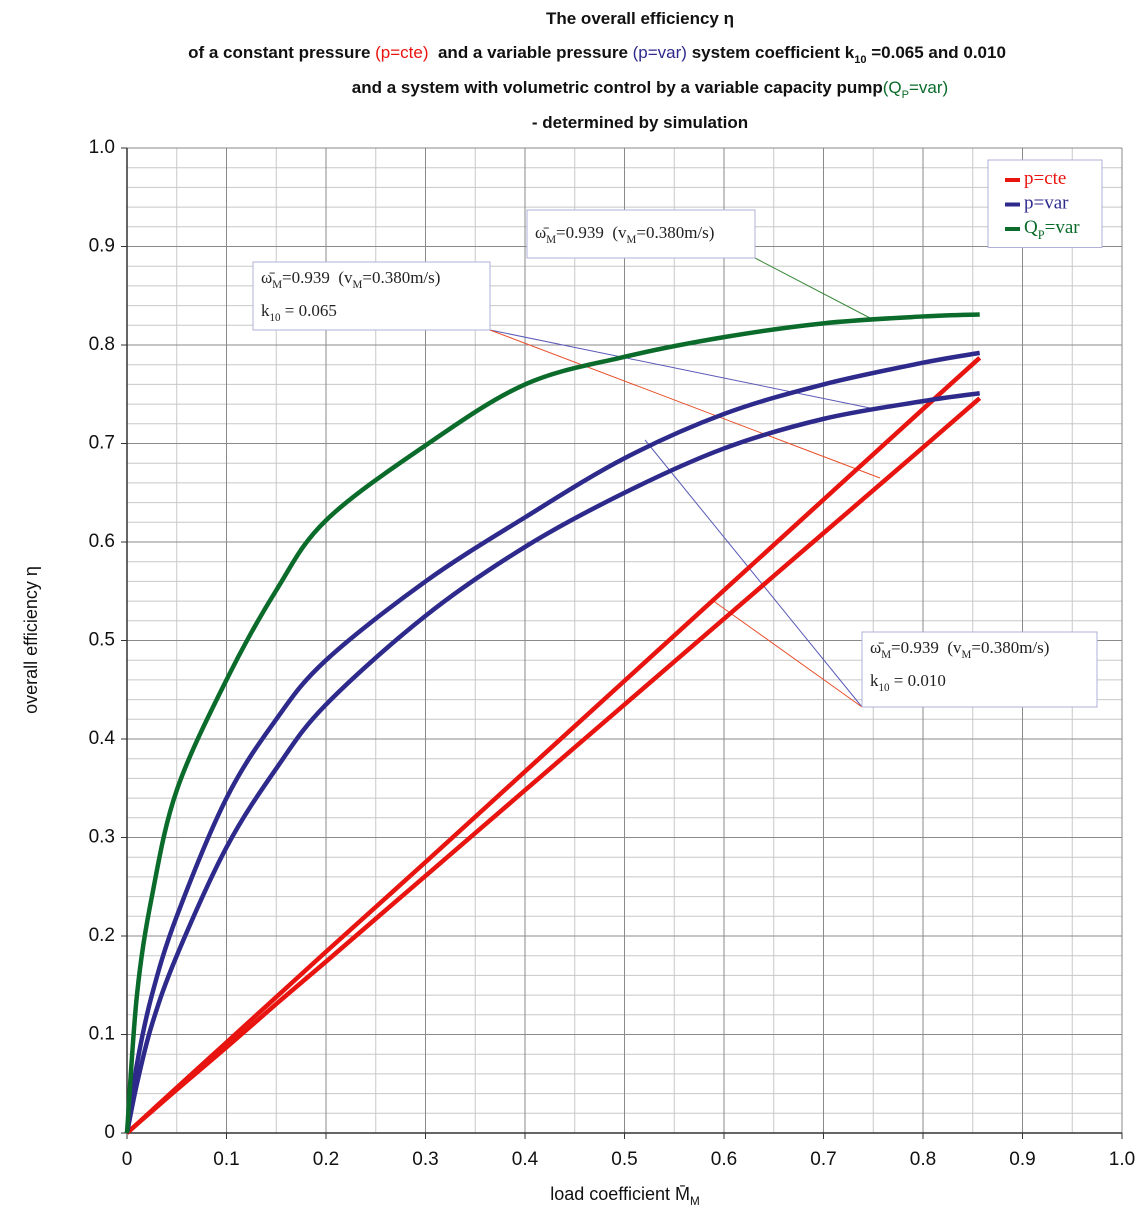  What do you see at coordinates (127, 1159) in the screenshot?
I see `x-tick-label: 0` at bounding box center [127, 1159].